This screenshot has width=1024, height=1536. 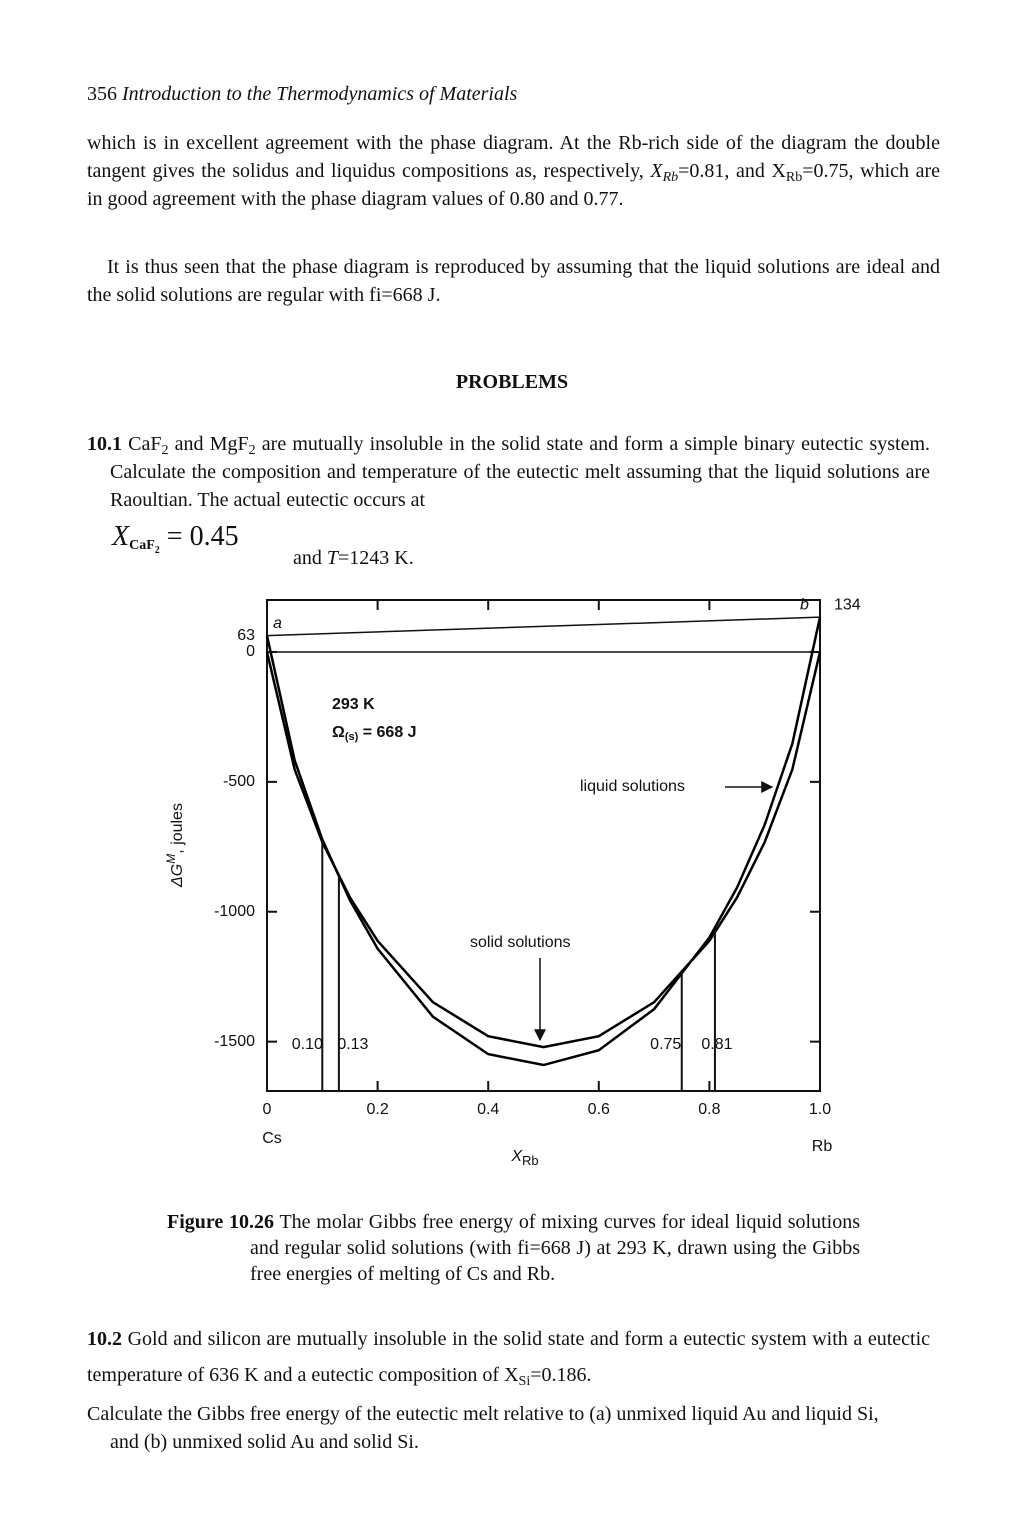 I want to click on point-label: b, so click(x=804, y=604).